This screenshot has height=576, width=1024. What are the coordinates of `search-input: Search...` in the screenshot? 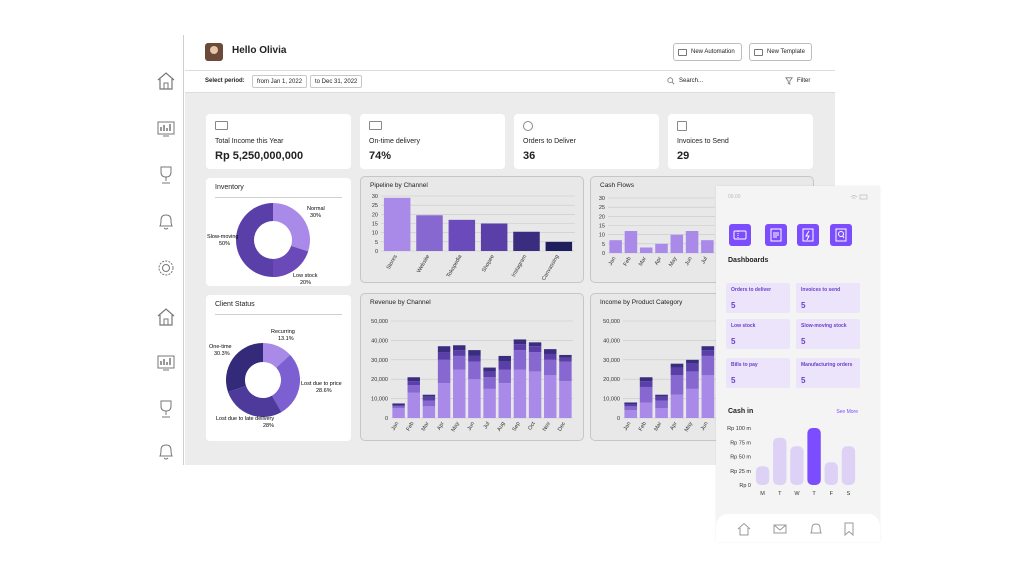 It's located at (685, 81).